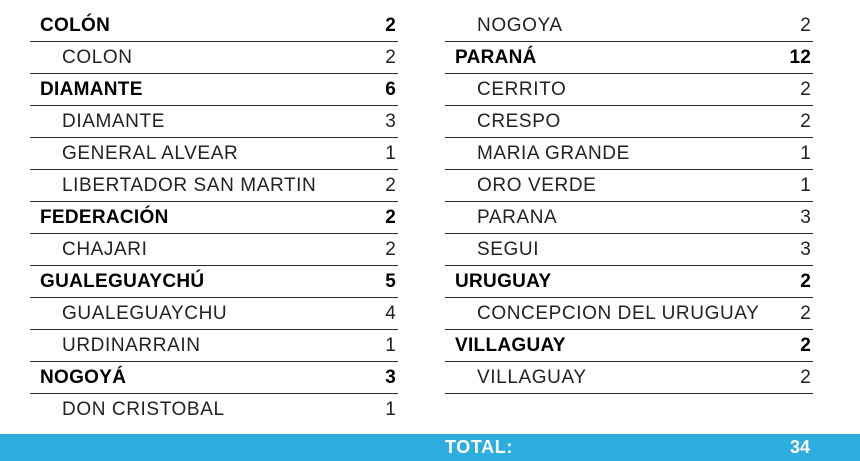  What do you see at coordinates (800, 447) in the screenshot?
I see `total-value: 34` at bounding box center [800, 447].